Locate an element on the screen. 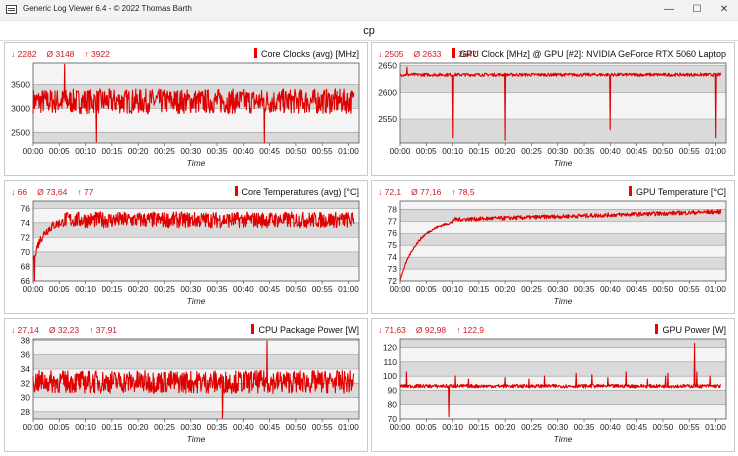 Image resolution: width=738 pixels, height=456 pixels. y-tick-label: 3500 is located at coordinates (20, 85).